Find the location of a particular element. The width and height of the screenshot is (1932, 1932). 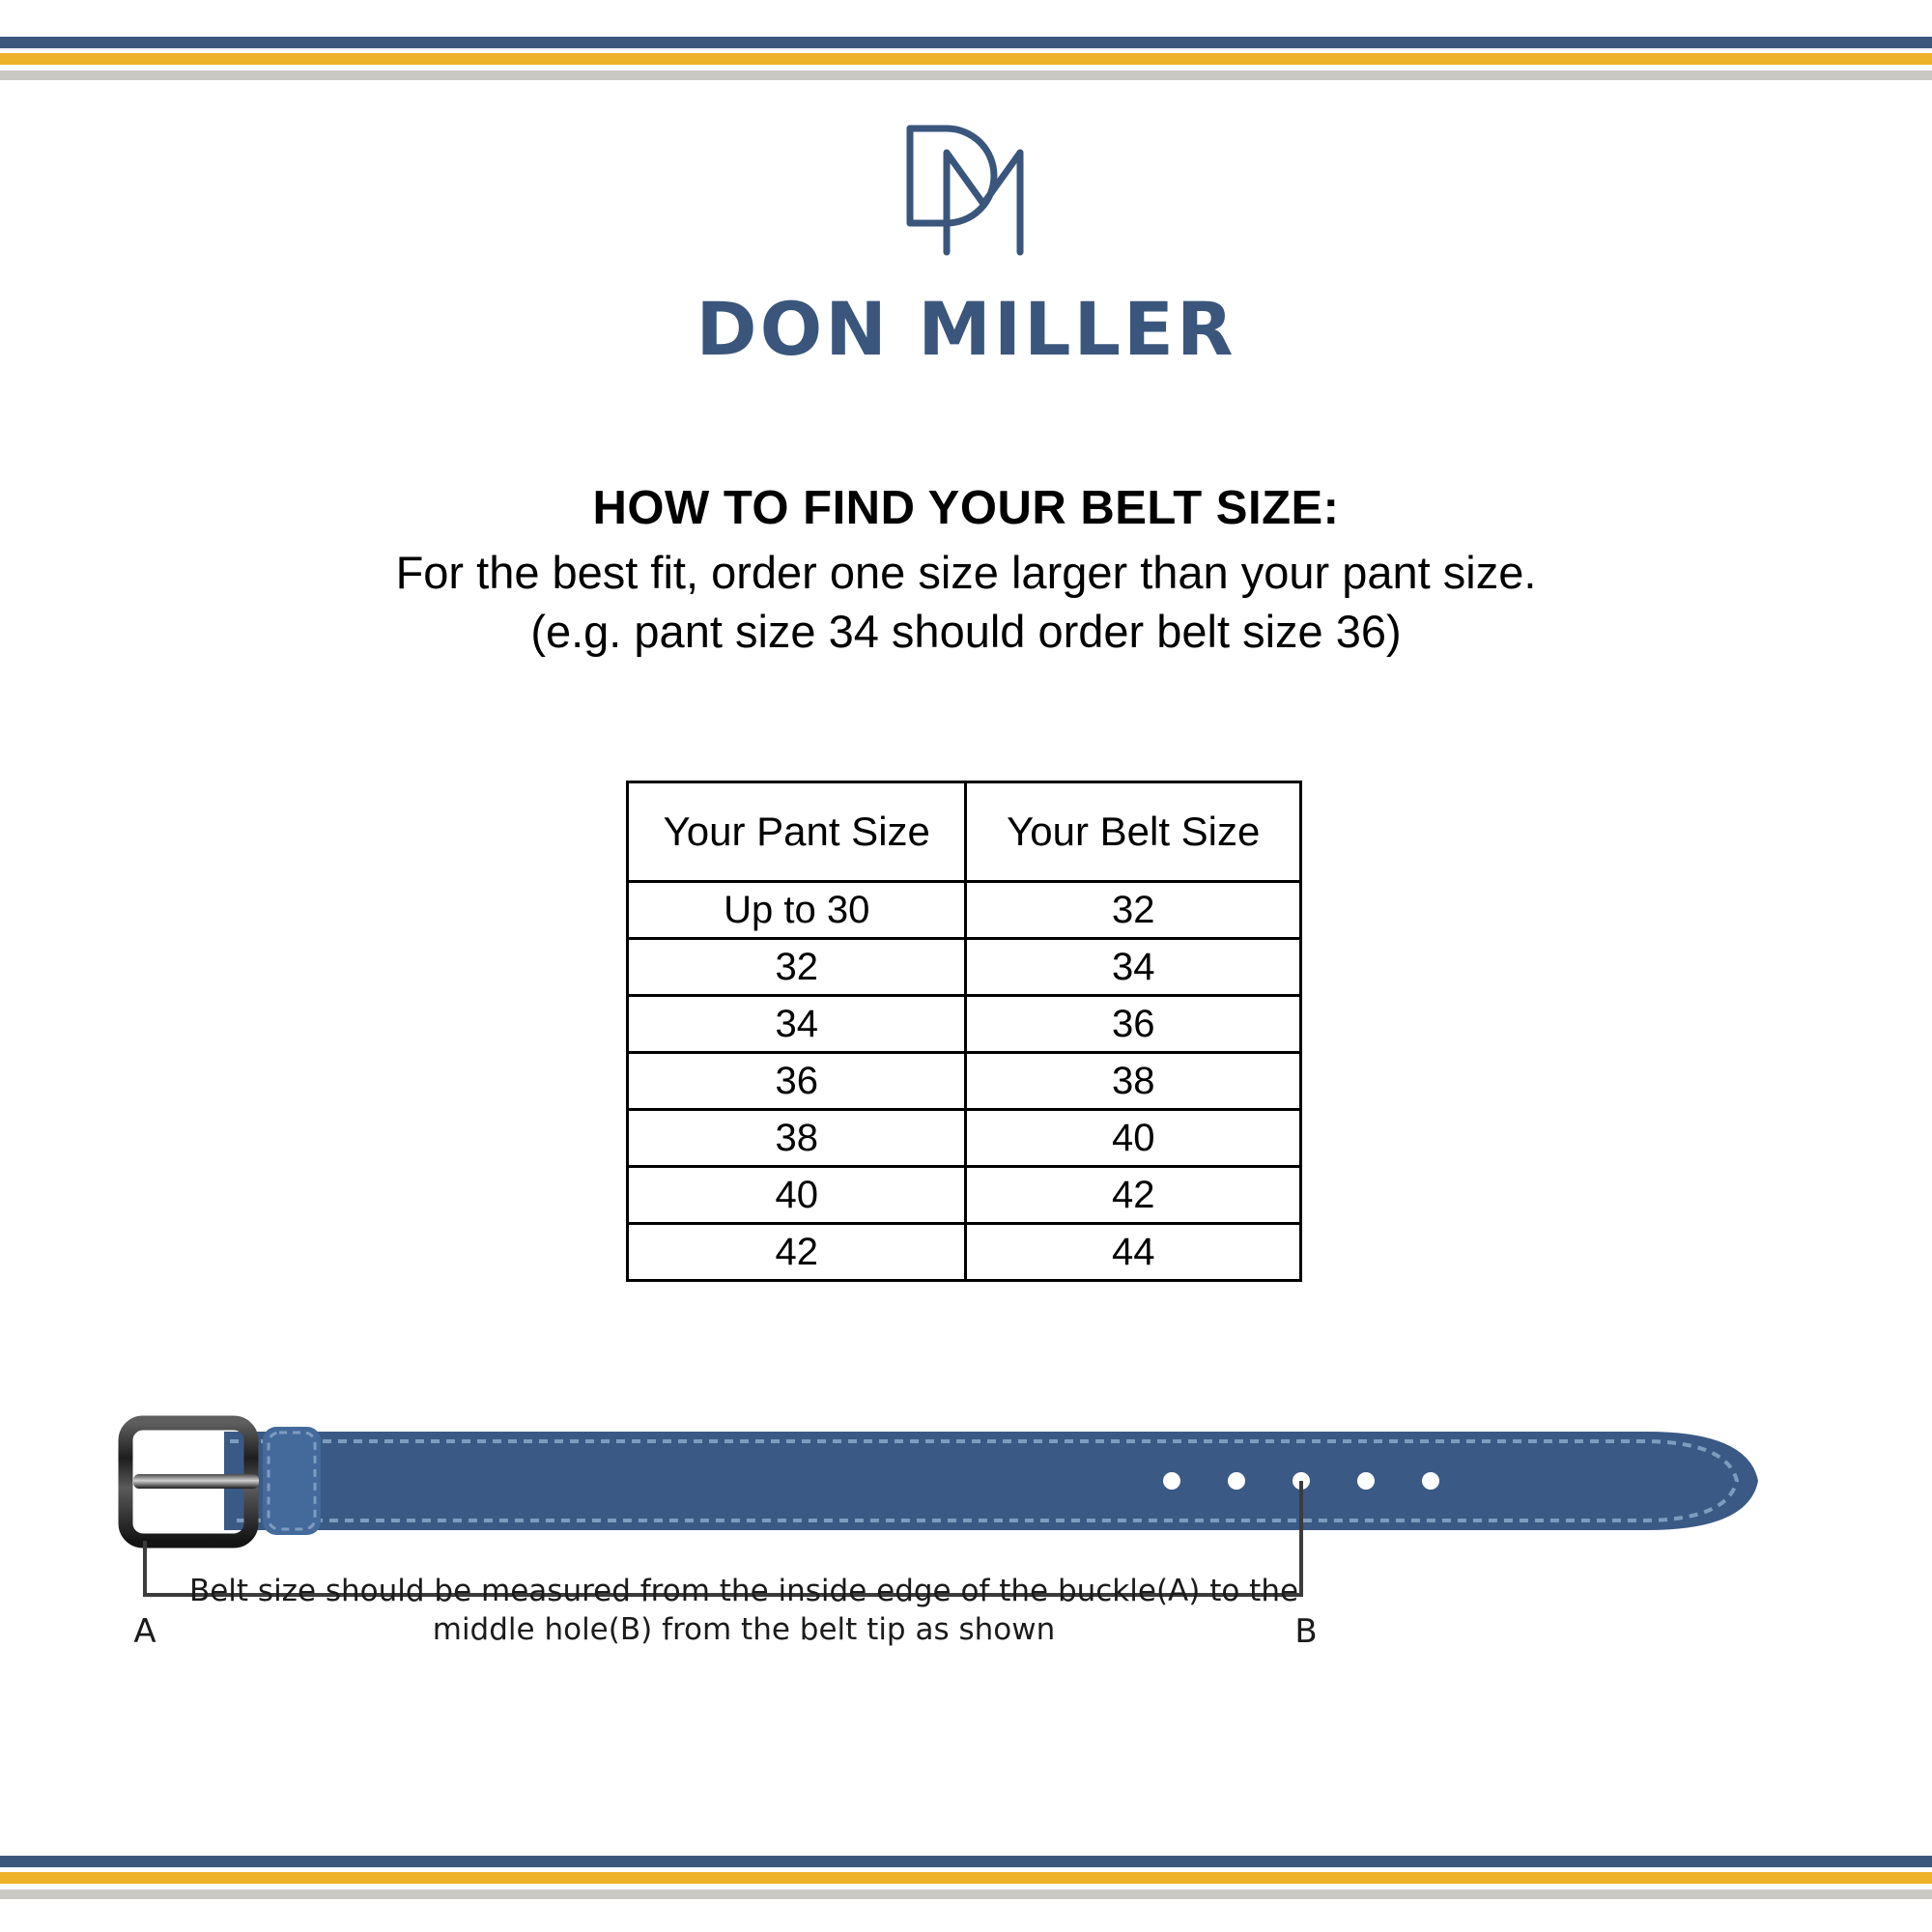

cell-pant-size: 34 is located at coordinates (796, 1024).